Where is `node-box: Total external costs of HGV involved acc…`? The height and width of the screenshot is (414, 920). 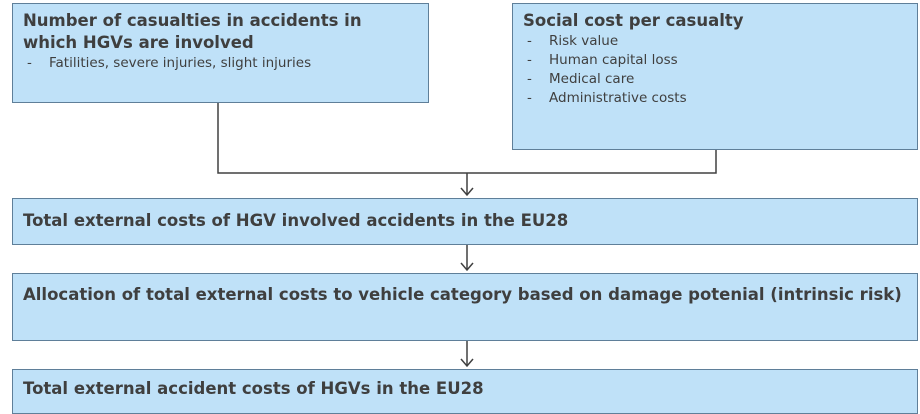
node-box: Total external costs of HGV involved acc… is located at coordinates (465, 221).